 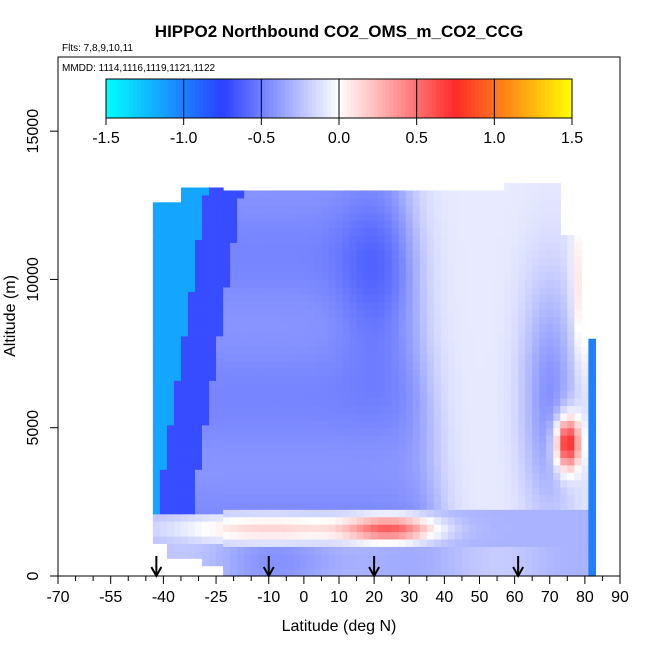 What do you see at coordinates (550, 597) in the screenshot?
I see `x-tick-label: 70` at bounding box center [550, 597].